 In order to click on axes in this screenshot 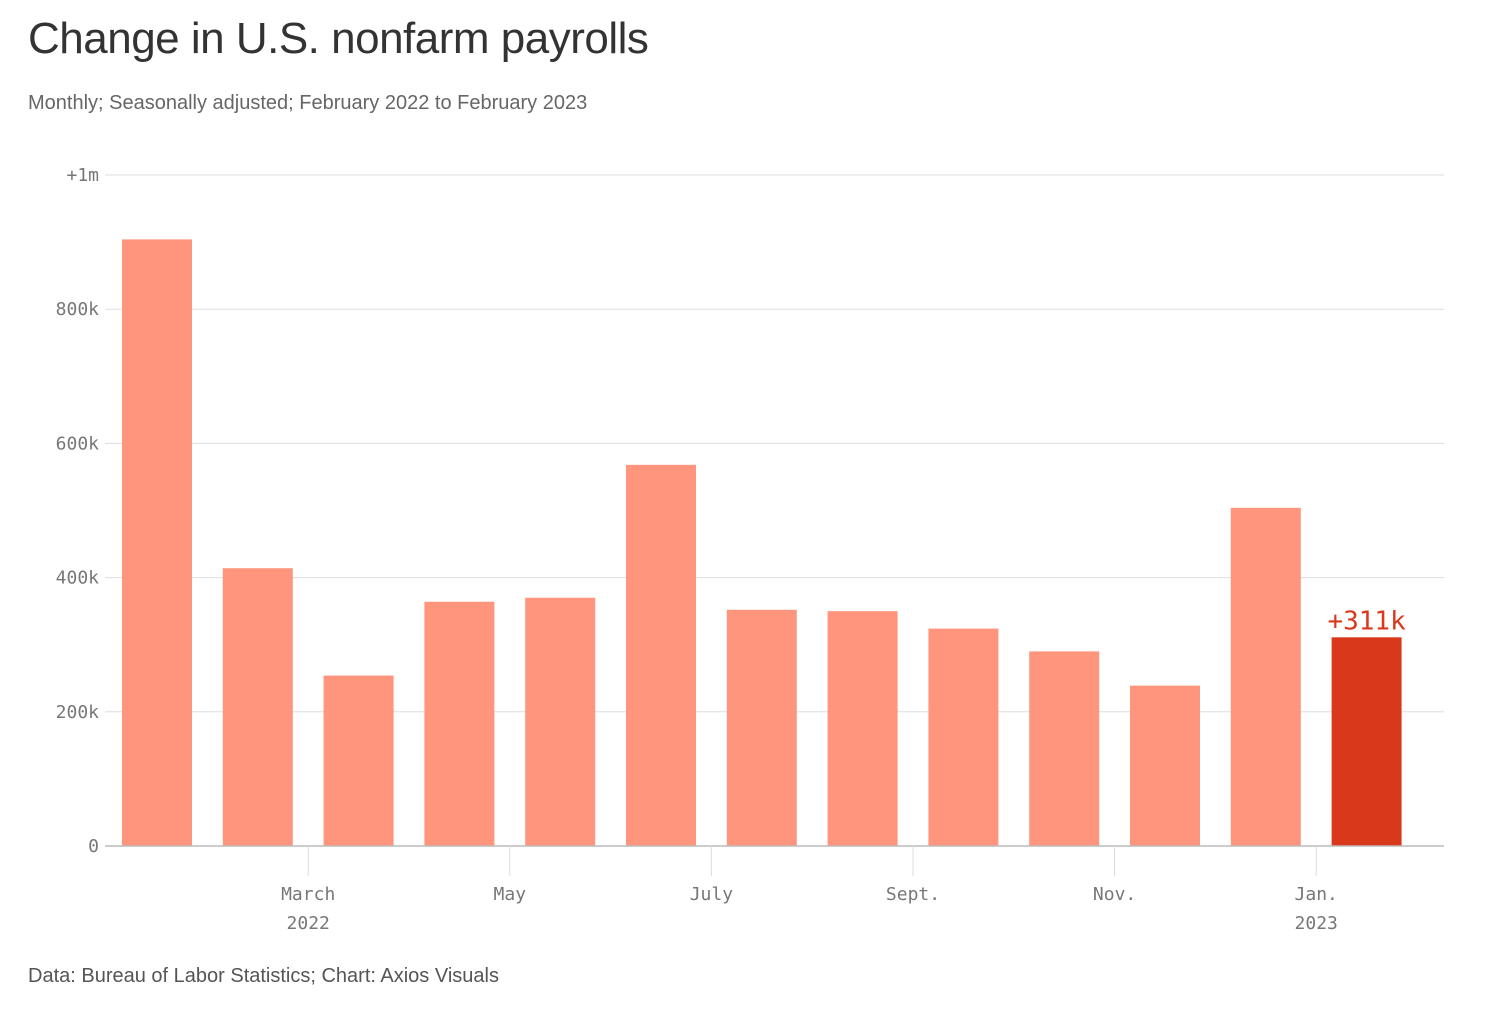, I will do `click(774, 860)`.